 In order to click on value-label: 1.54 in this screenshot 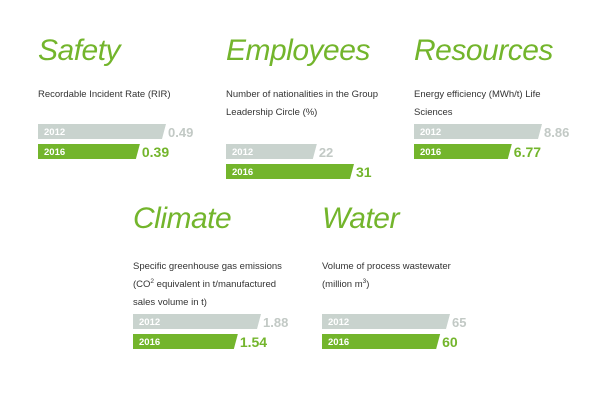, I will do `click(253, 342)`.